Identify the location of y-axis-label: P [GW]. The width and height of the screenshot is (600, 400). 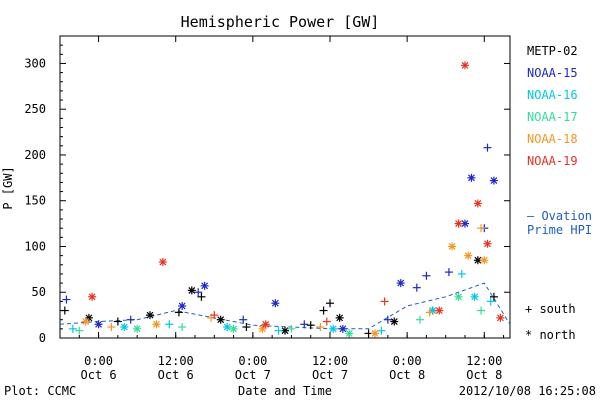
(8, 187).